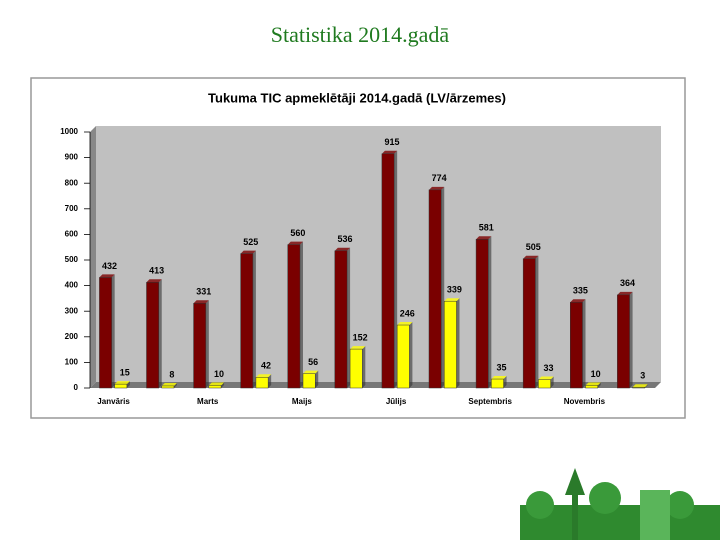 This screenshot has width=720, height=545. I want to click on value-label: 35, so click(501, 367).